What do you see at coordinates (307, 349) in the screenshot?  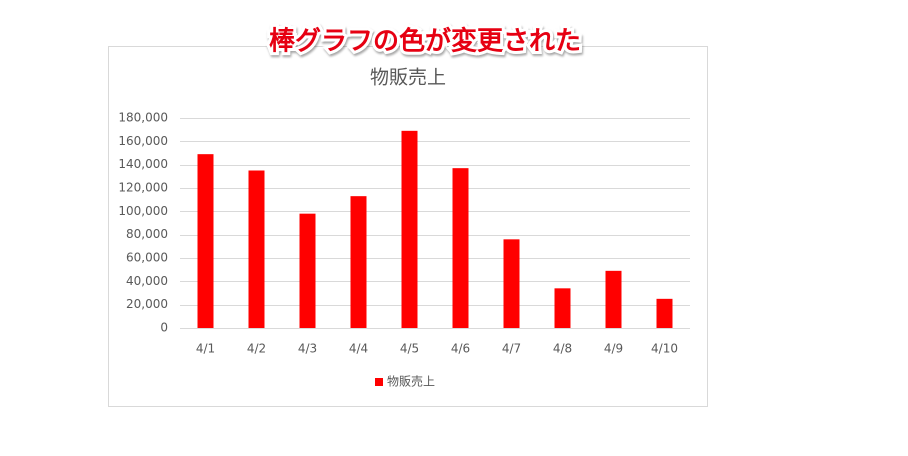 I see `x-tick-label: 4/3` at bounding box center [307, 349].